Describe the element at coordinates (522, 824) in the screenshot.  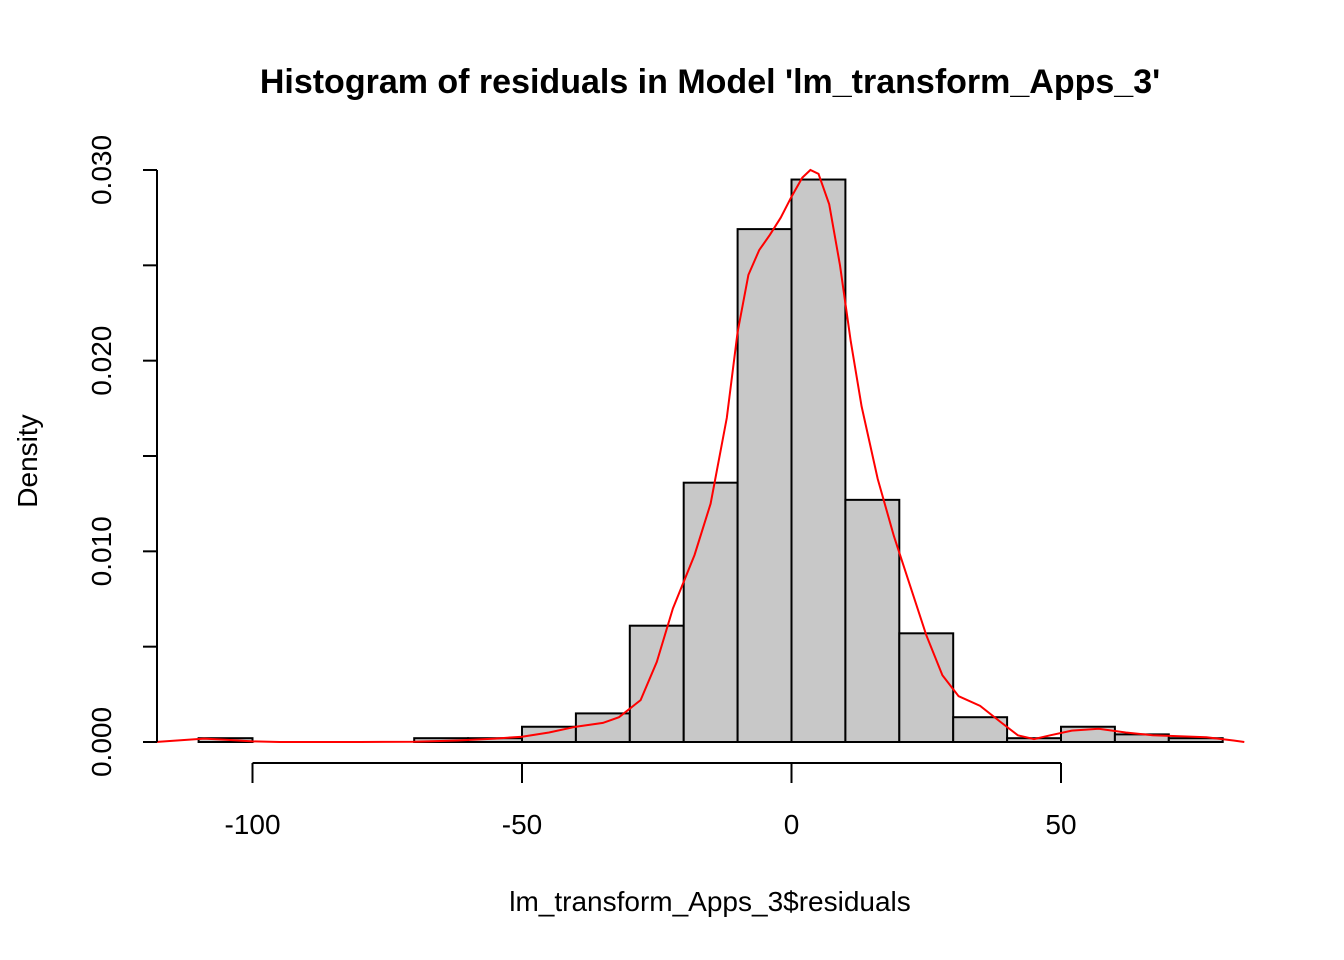
I see `x-tick-label: -50` at that location.